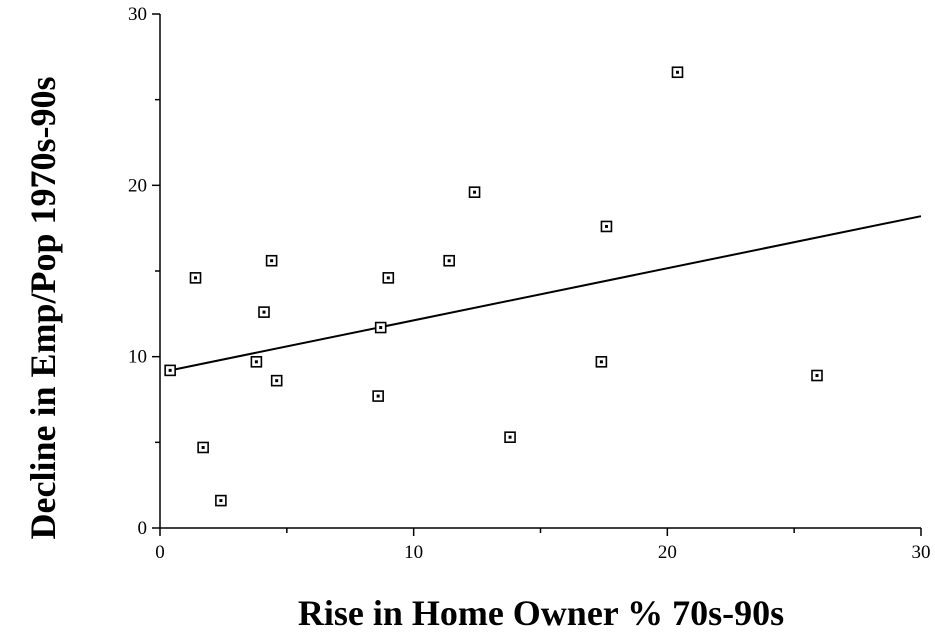  What do you see at coordinates (43, 307) in the screenshot?
I see `y-axis-title: Decline in Emp/Pop 1970s-90s` at bounding box center [43, 307].